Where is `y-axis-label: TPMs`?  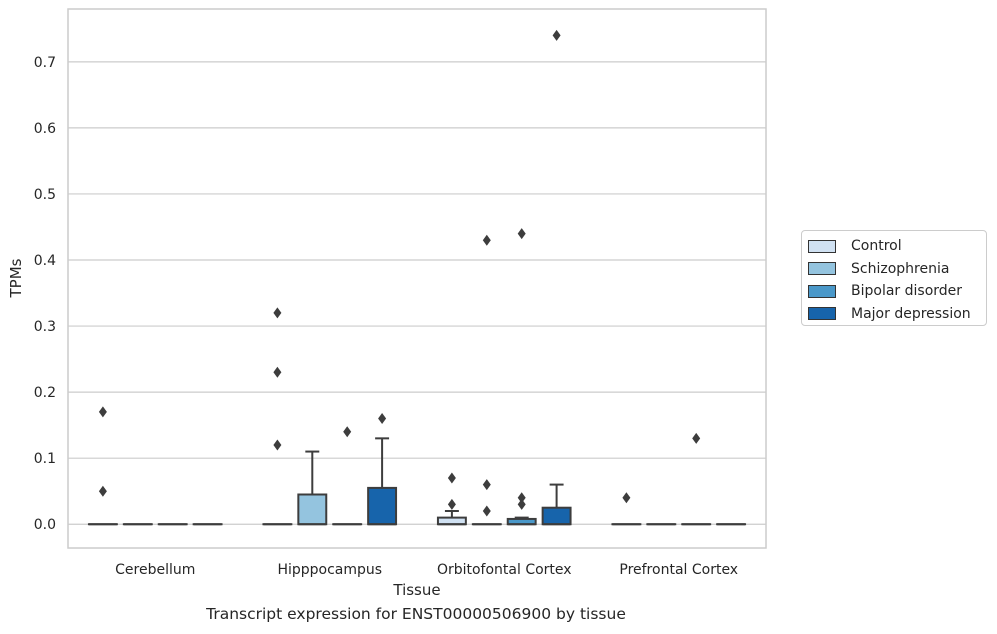
y-axis-label: TPMs is located at coordinates (16, 278).